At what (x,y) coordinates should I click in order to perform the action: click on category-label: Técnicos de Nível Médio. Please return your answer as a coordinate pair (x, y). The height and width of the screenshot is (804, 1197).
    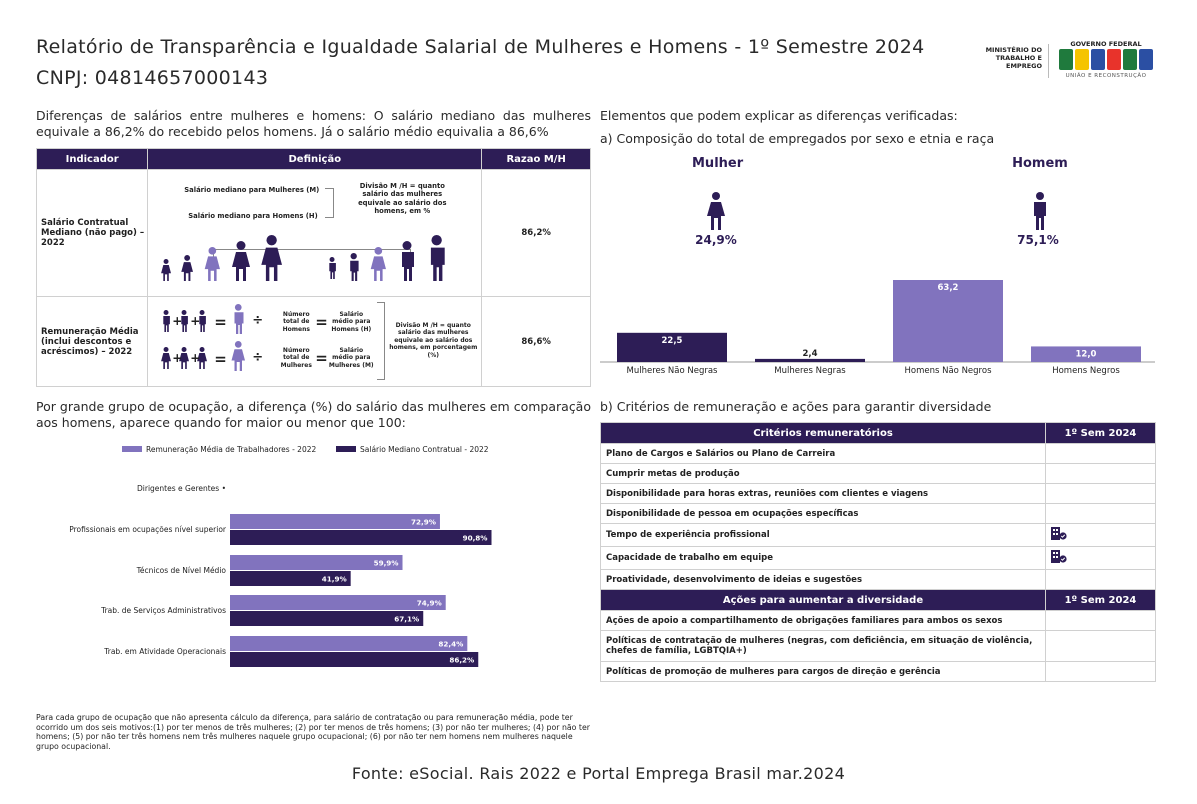
    Looking at the image, I should click on (181, 570).